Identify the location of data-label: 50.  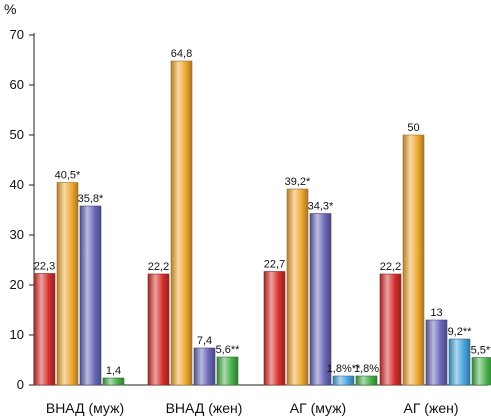
(413, 128).